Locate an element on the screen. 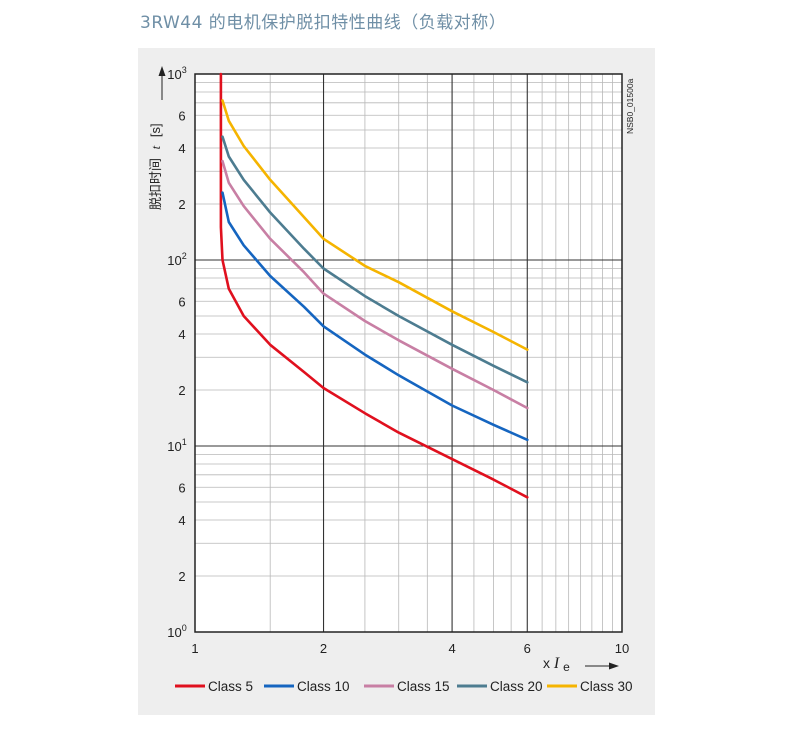  legend-label: Class 5 is located at coordinates (230, 686).